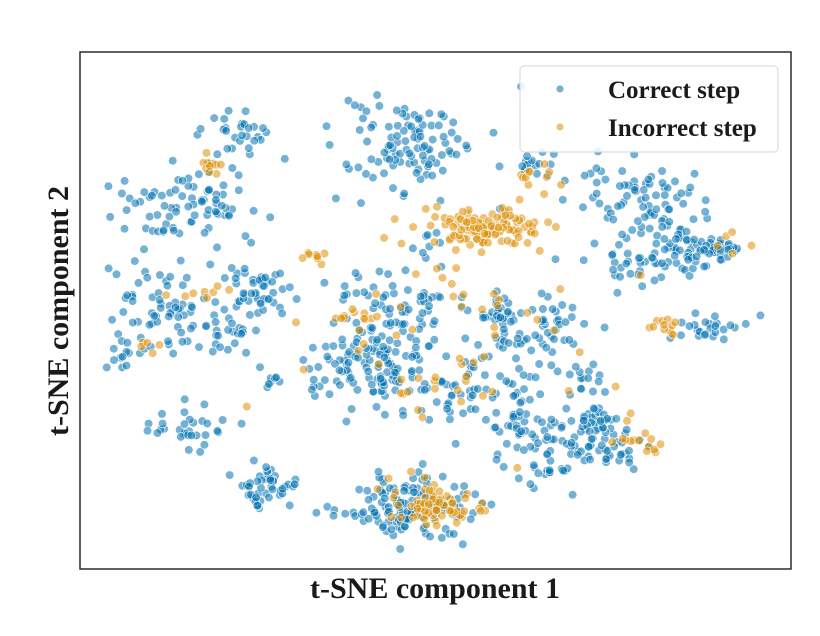  I want to click on legend-box, so click(649, 109).